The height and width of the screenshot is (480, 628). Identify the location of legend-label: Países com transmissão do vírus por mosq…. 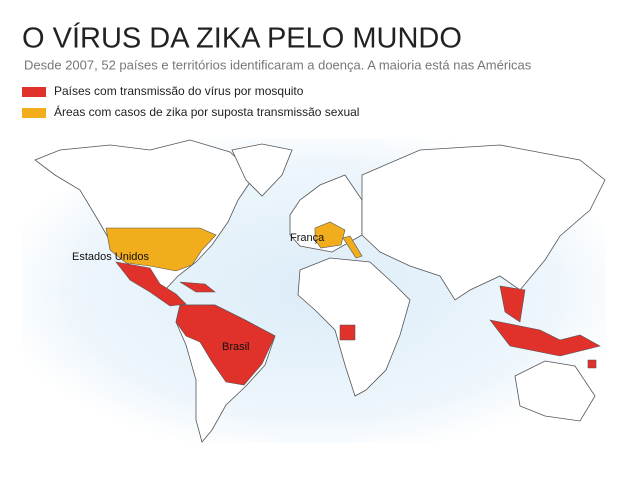
(179, 91).